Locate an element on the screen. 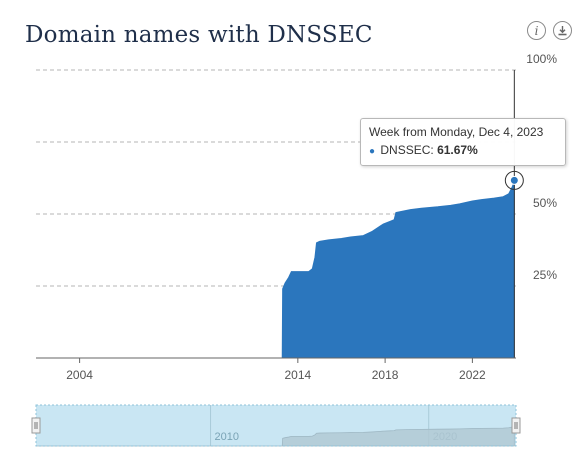 This screenshot has width=581, height=456. info-icon: i is located at coordinates (536, 30).